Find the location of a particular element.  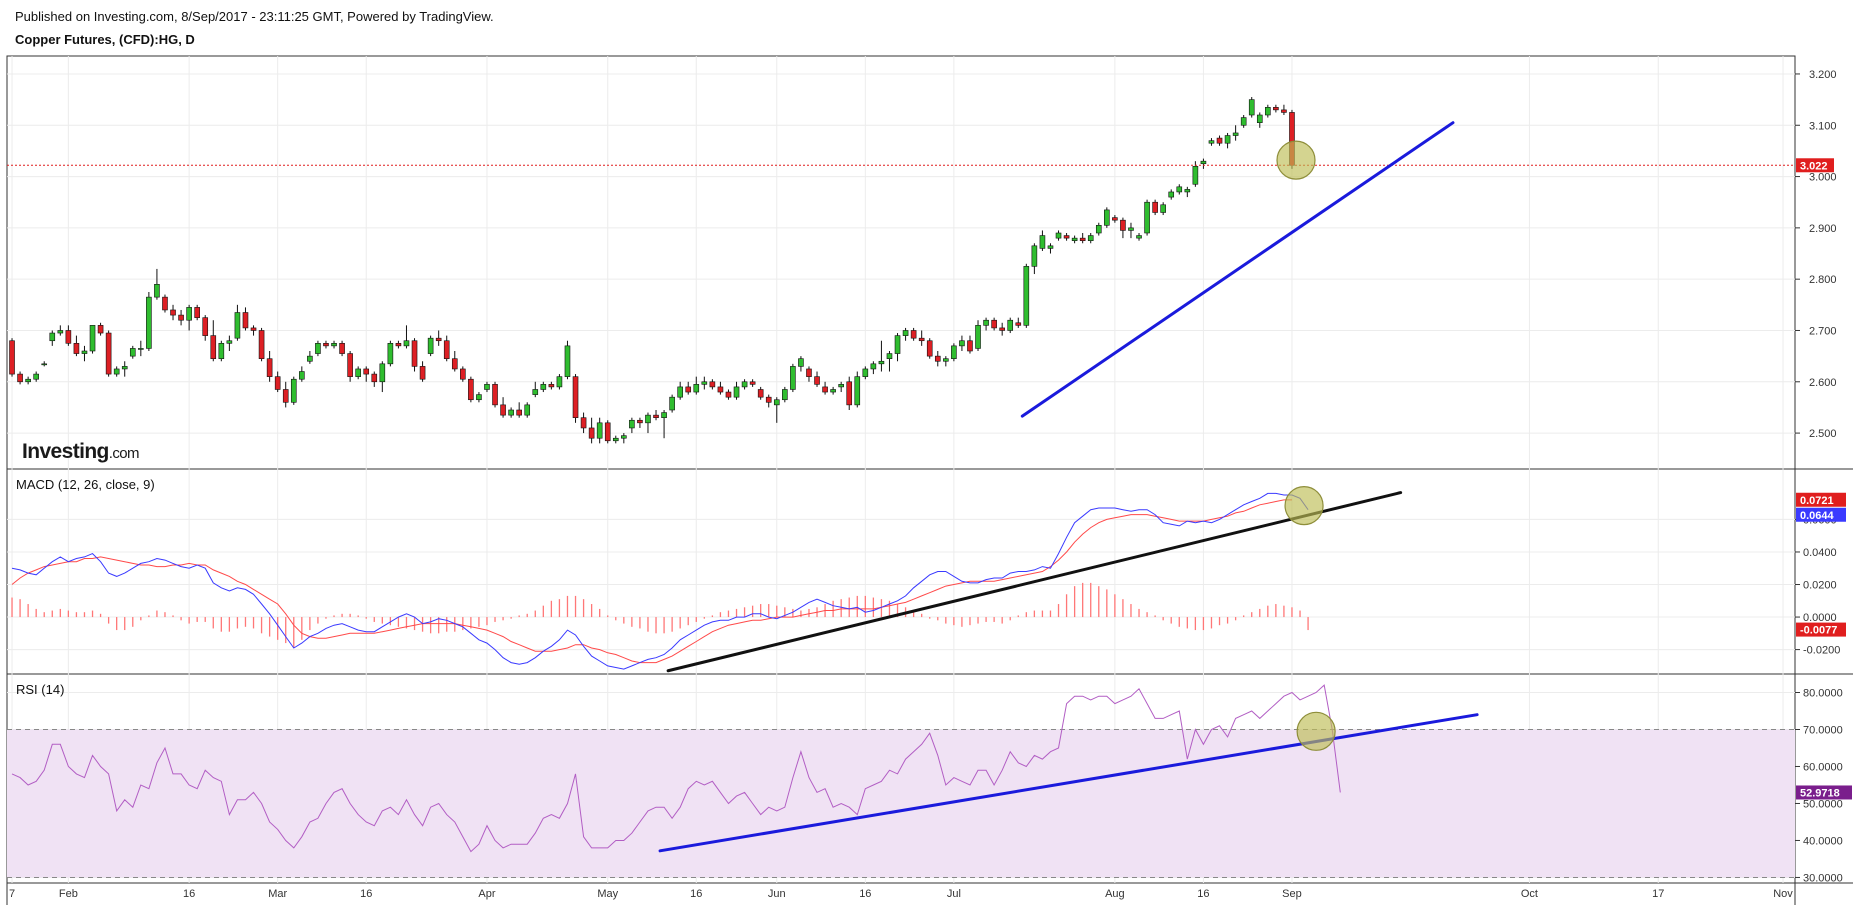

macd-histogram-value-label: -0.0077 is located at coordinates (1818, 631).